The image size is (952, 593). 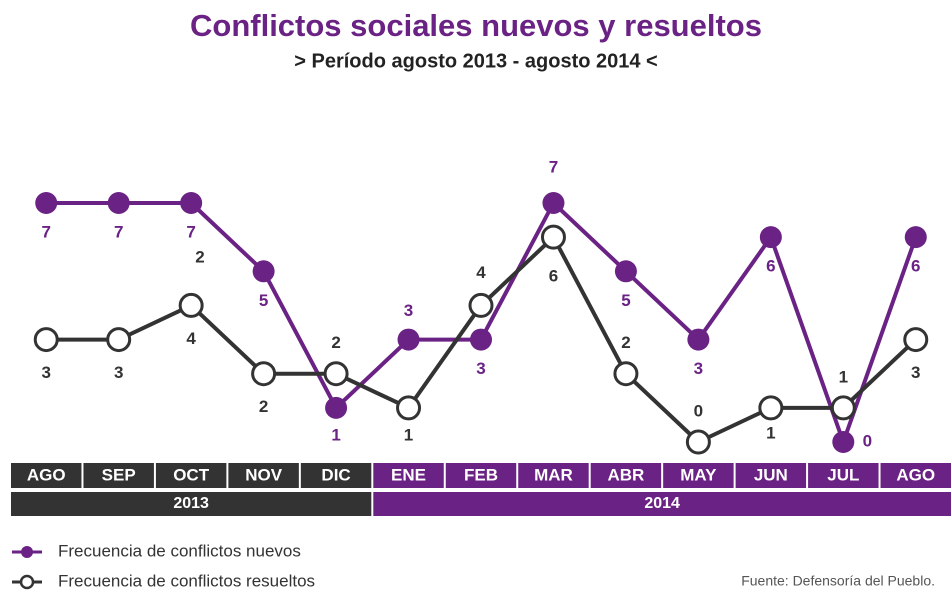 I want to click on x-tick-label: SEP, so click(x=119, y=474).